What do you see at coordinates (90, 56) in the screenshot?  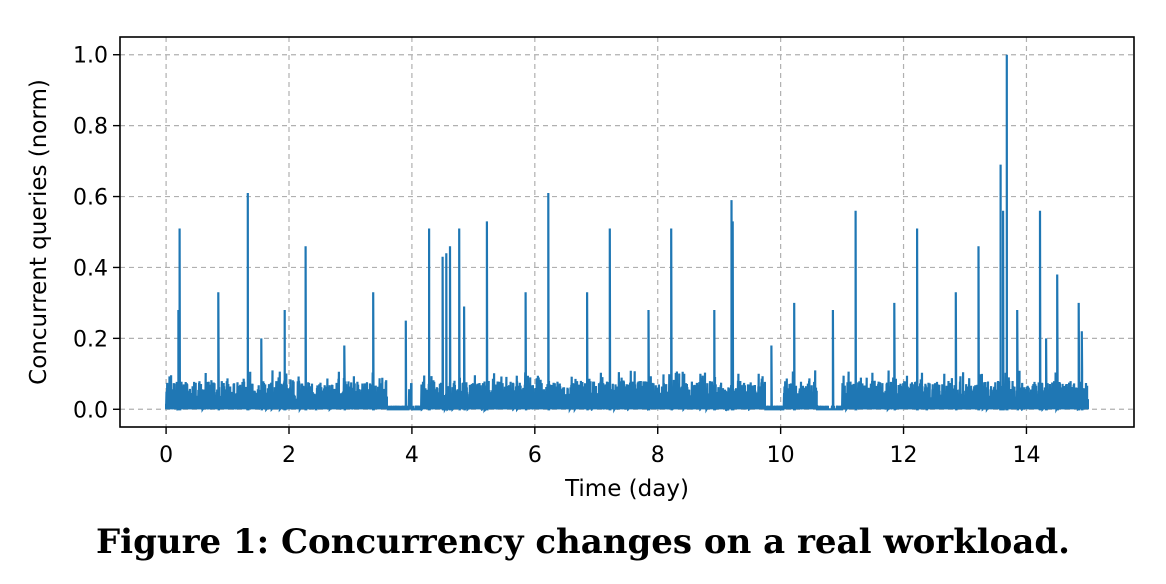 I see `y-tick-label: 1.0` at bounding box center [90, 56].